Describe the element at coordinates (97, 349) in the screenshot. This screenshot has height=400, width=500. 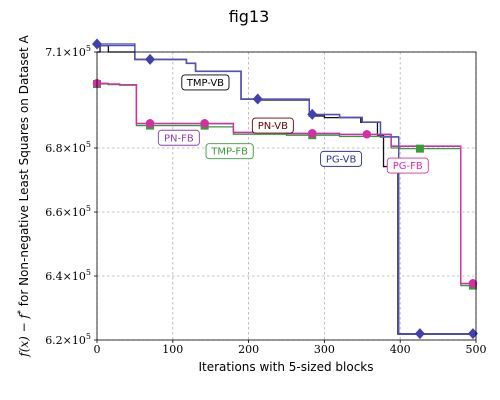
I see `x-tick-label: 0` at that location.